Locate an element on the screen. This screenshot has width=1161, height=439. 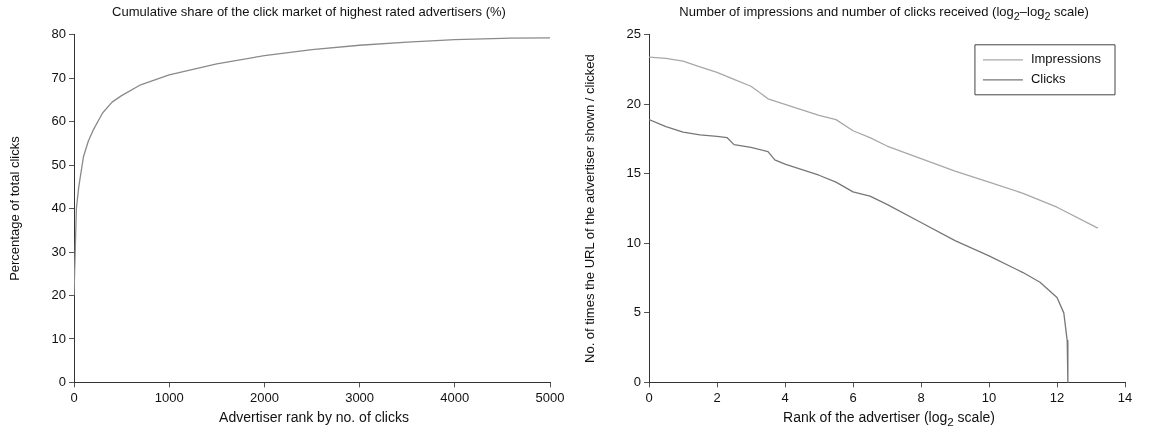
legend-label: Impressions is located at coordinates (1066, 59).